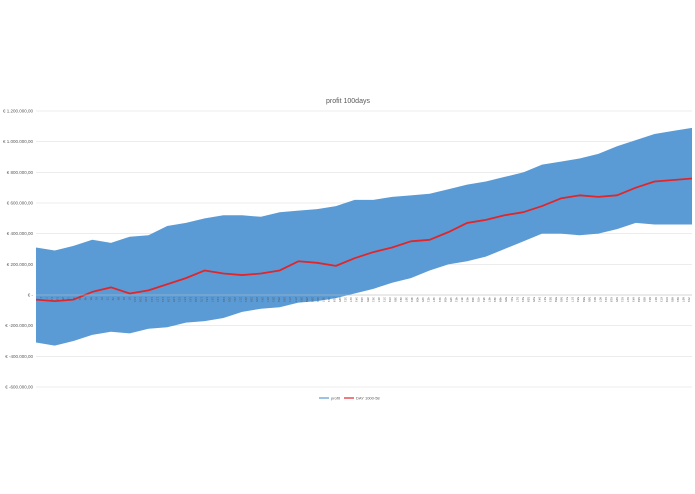  I want to click on x-tick-label: 289, so click(307, 299).